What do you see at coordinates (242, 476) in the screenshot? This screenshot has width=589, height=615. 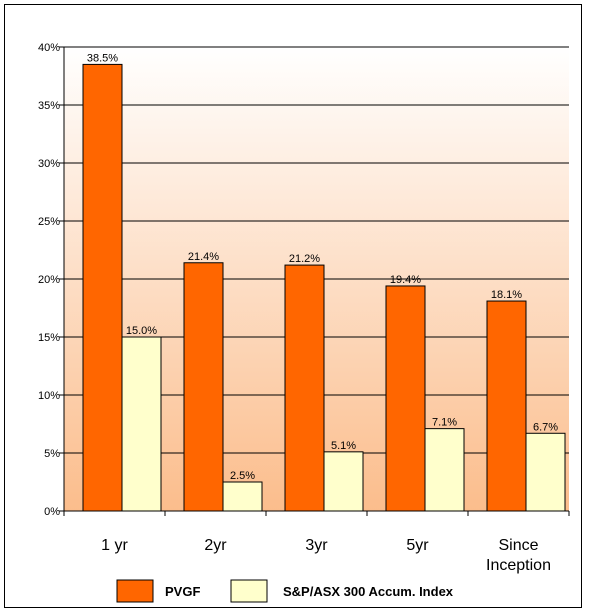 I see `data-label: 2.5%` at bounding box center [242, 476].